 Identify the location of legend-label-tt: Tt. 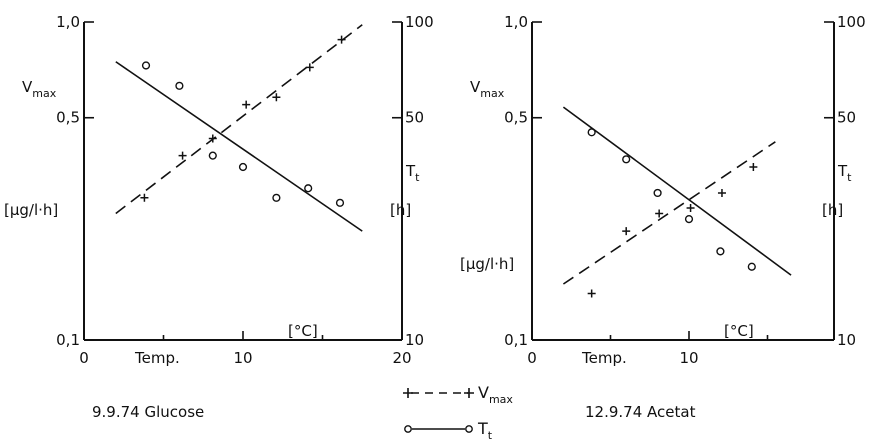
(485, 430).